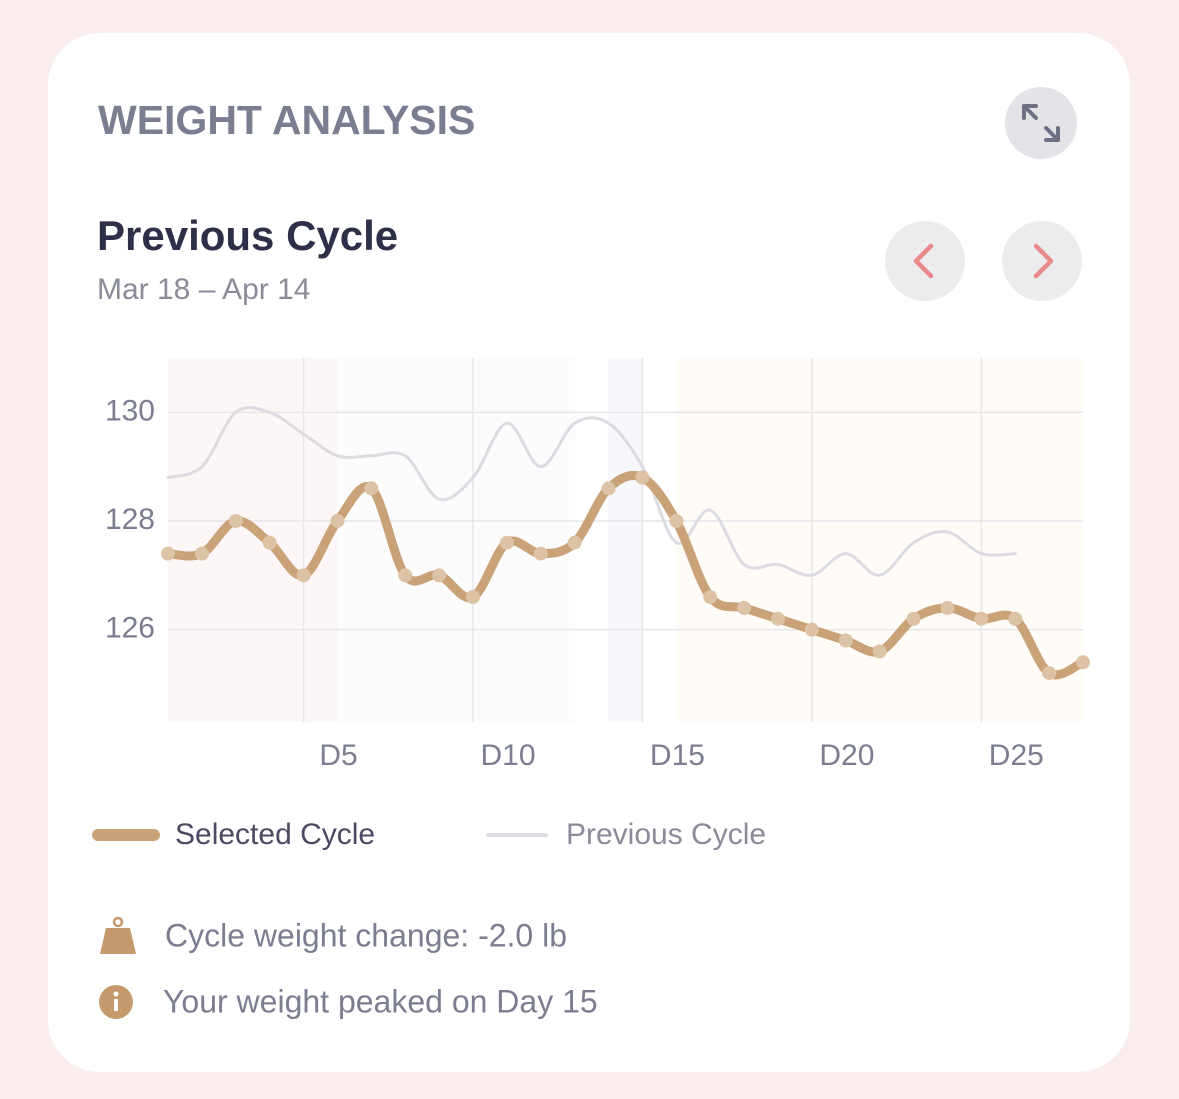 The width and height of the screenshot is (1179, 1099). Describe the element at coordinates (666, 834) in the screenshot. I see `legend-label: Previous Cycle` at that location.